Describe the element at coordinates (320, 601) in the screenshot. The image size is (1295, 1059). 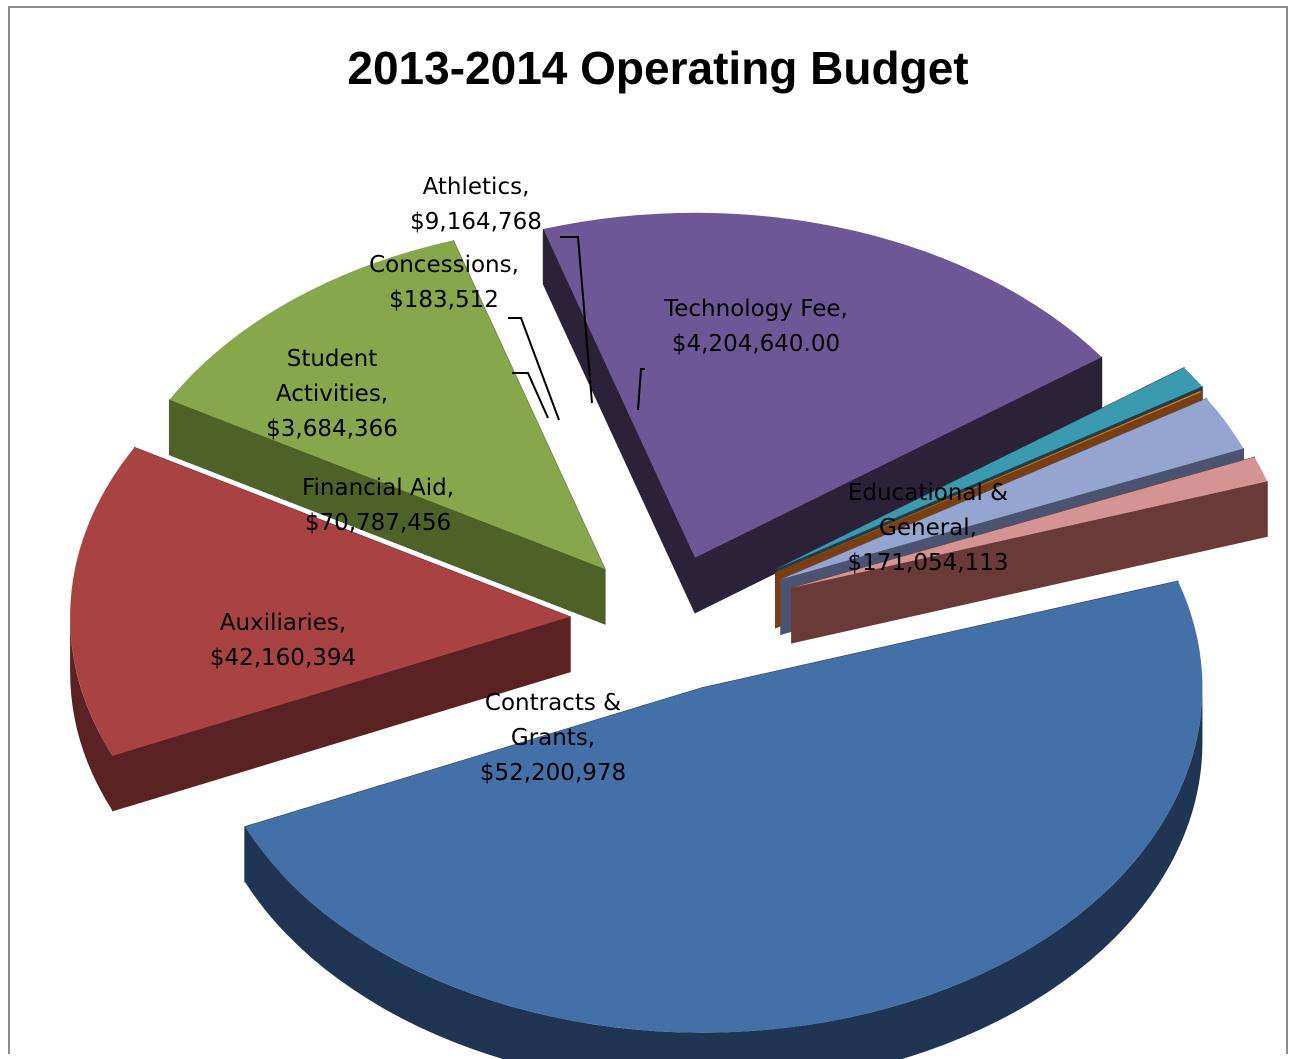
I see `slice-contracts-grants` at that location.